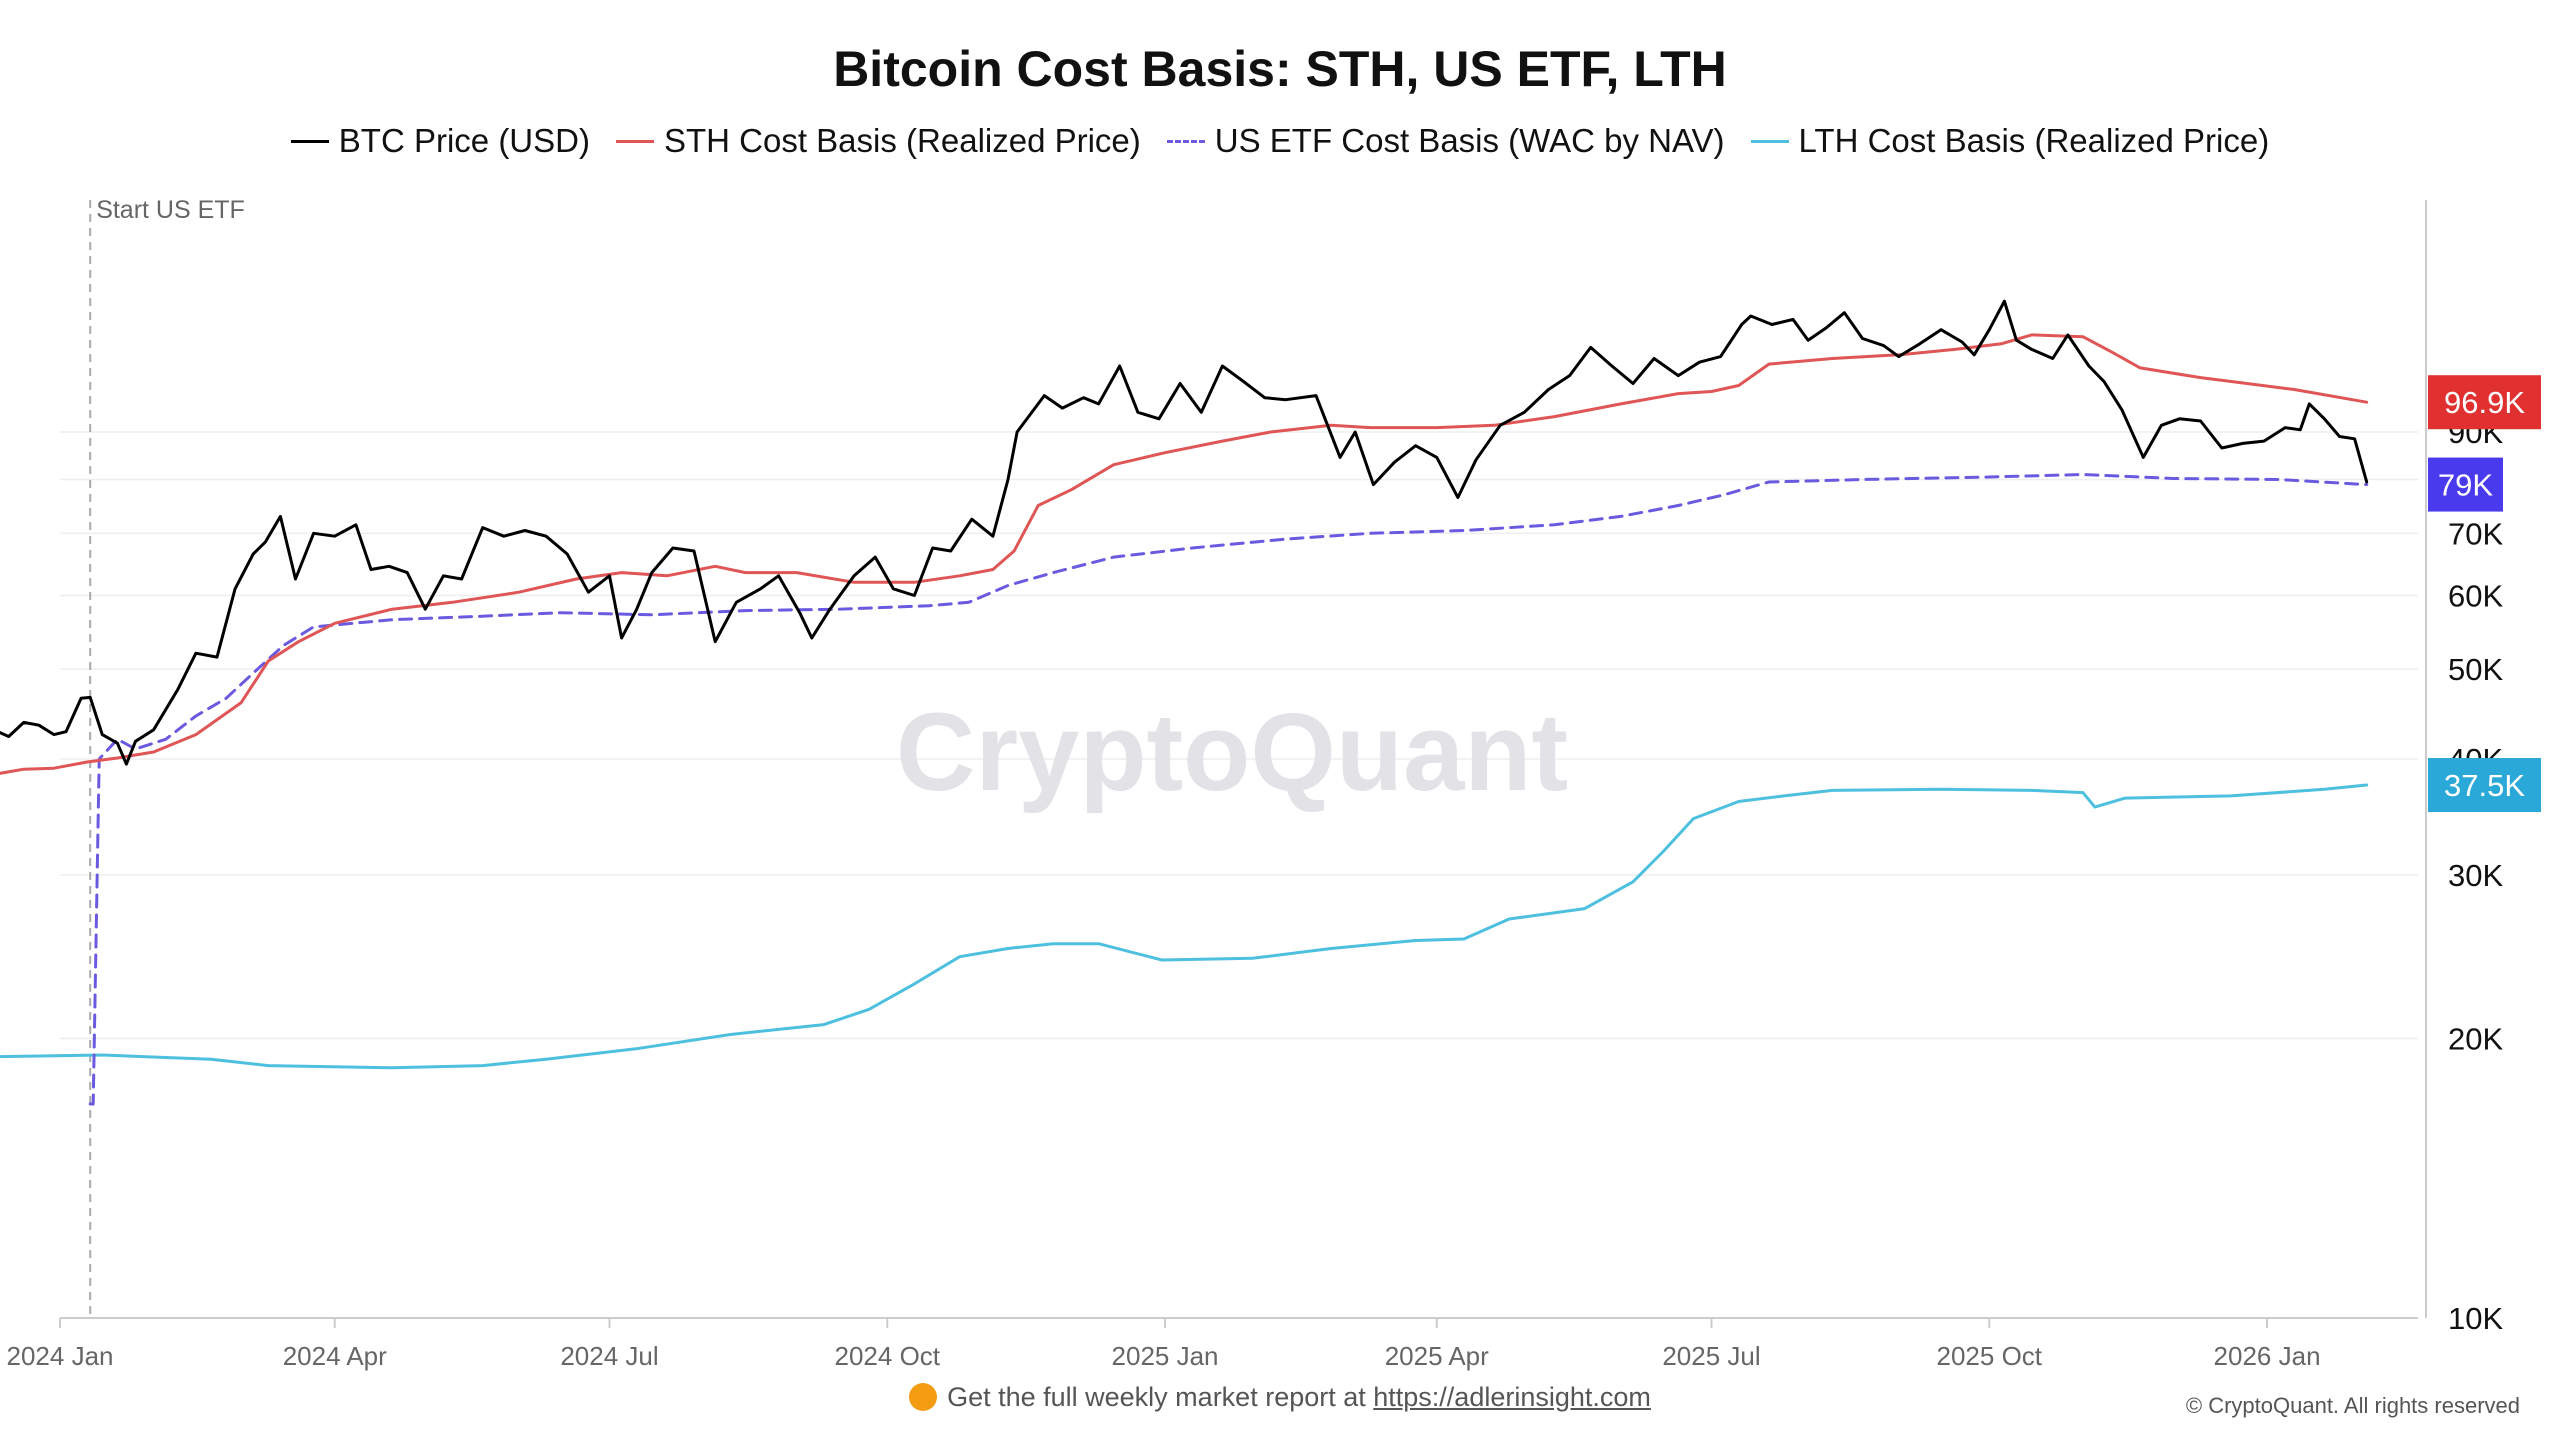 This screenshot has width=2560, height=1440. What do you see at coordinates (888, 1356) in the screenshot?
I see `x-tick-label: 2024 Oct` at bounding box center [888, 1356].